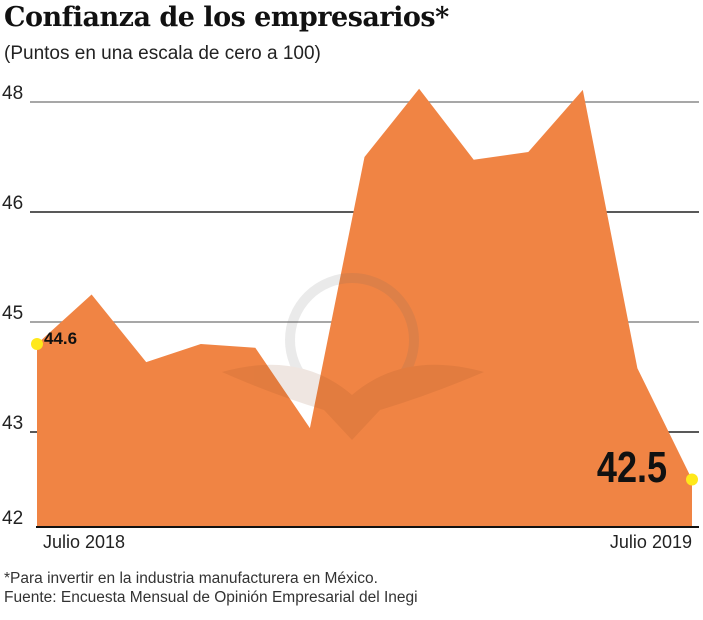 Image resolution: width=703 pixels, height=620 pixels. I want to click on chart-subtitle: (Puntos en una escala de cero a 100), so click(162, 53).